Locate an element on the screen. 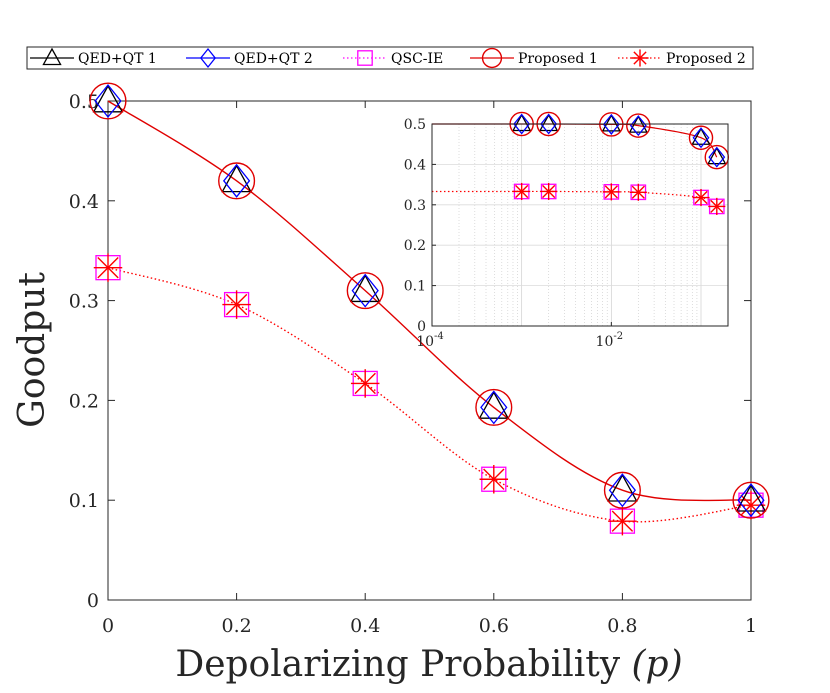  legend-item-proposed-2: Proposed 2 is located at coordinates (682, 58).